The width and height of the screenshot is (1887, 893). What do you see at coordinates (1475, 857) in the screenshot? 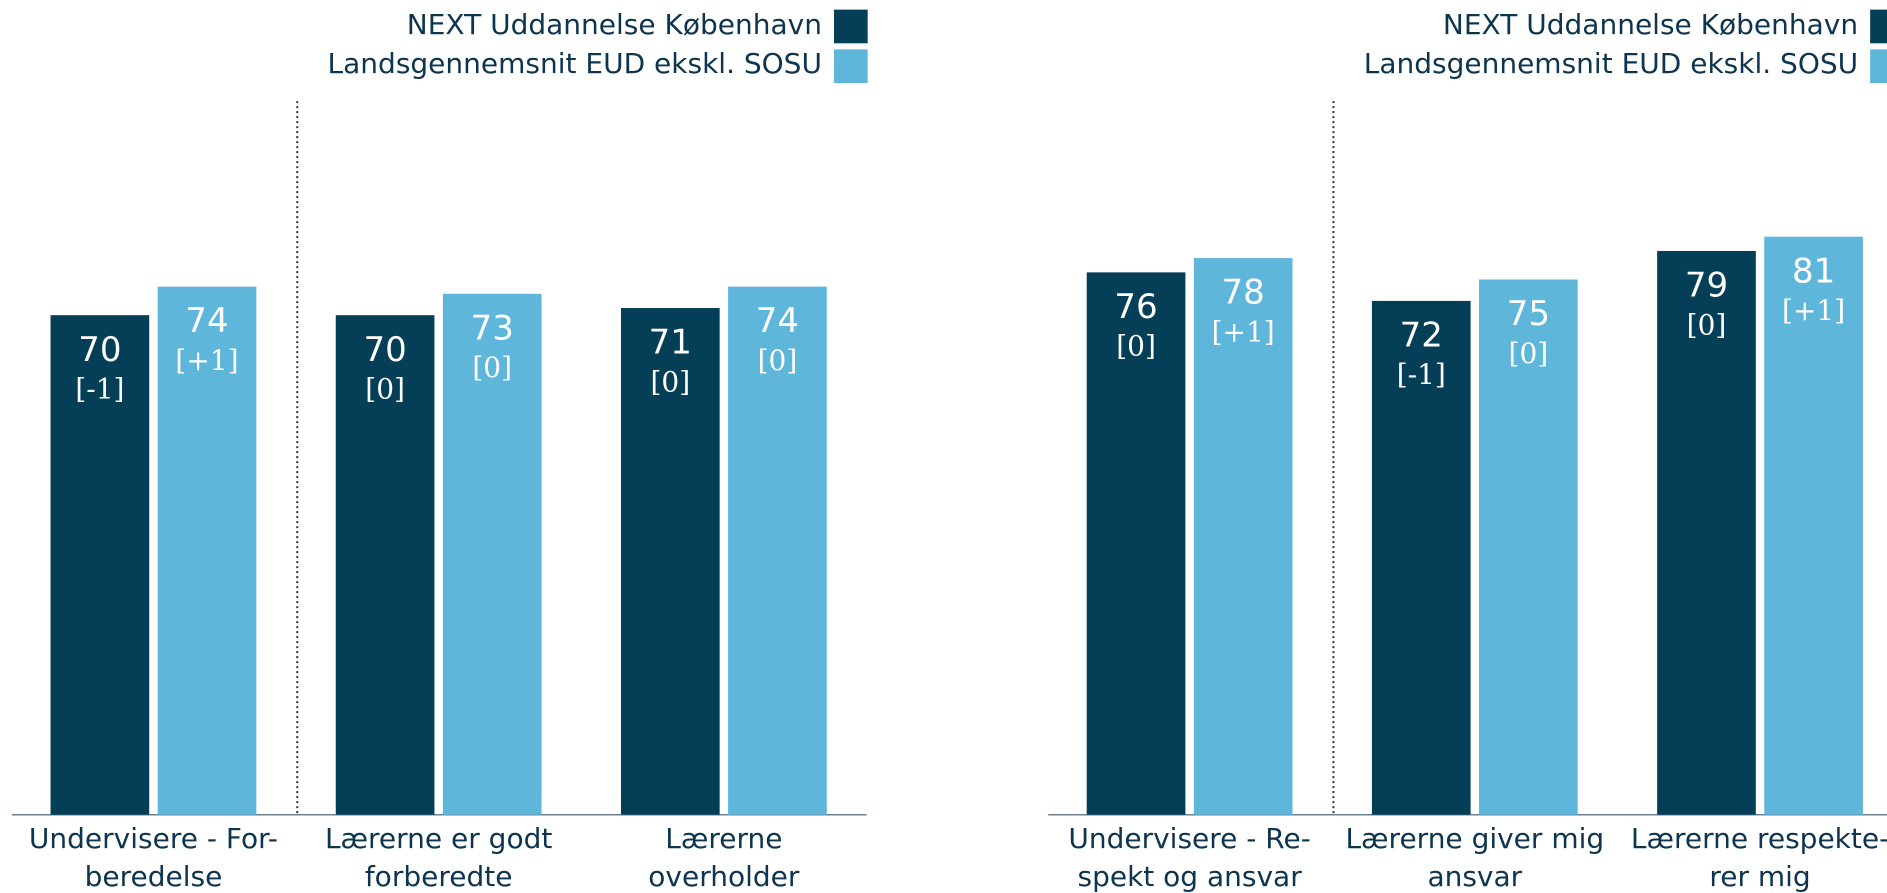
I see `x-tick-label: Lærerne giver mig ansvar` at bounding box center [1475, 857].